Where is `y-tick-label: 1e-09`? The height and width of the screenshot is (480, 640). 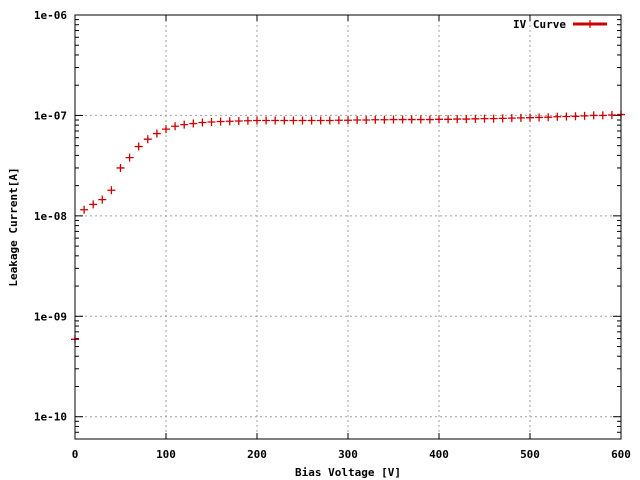 y-tick-label: 1e-09 is located at coordinates (50, 316).